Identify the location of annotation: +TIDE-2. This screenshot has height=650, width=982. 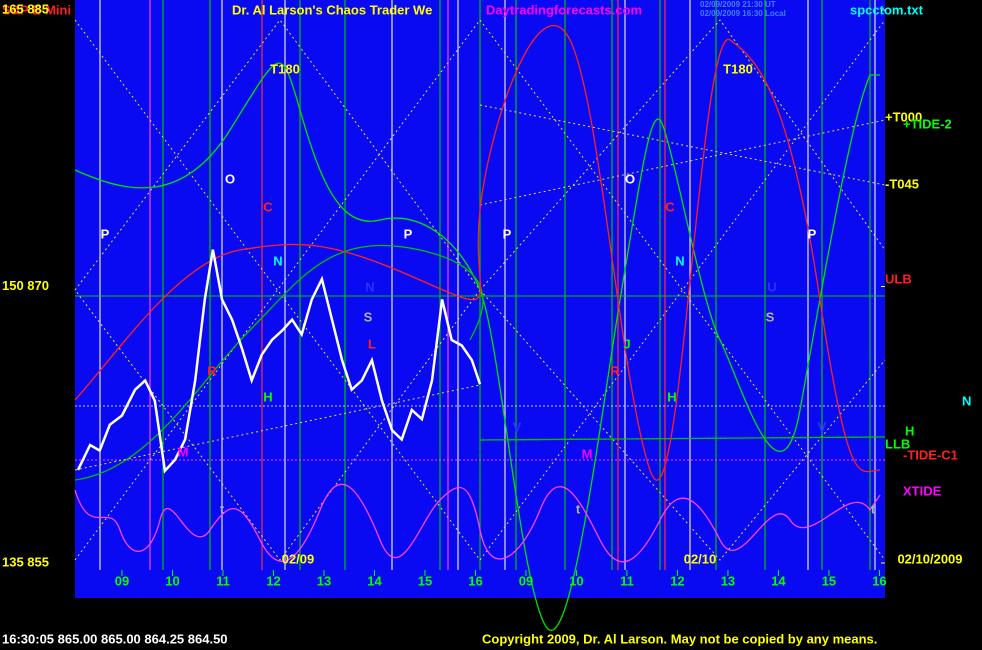
(927, 123).